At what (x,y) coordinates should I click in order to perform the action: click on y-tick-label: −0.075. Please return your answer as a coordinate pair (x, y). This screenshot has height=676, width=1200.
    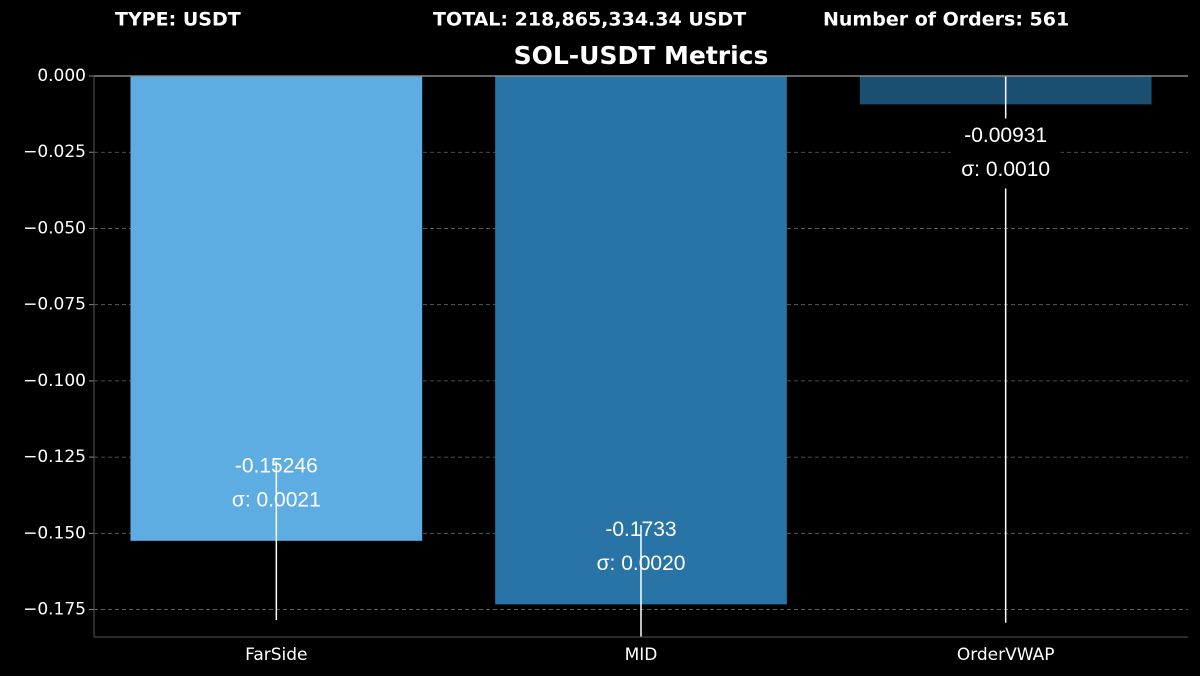
    Looking at the image, I should click on (54, 305).